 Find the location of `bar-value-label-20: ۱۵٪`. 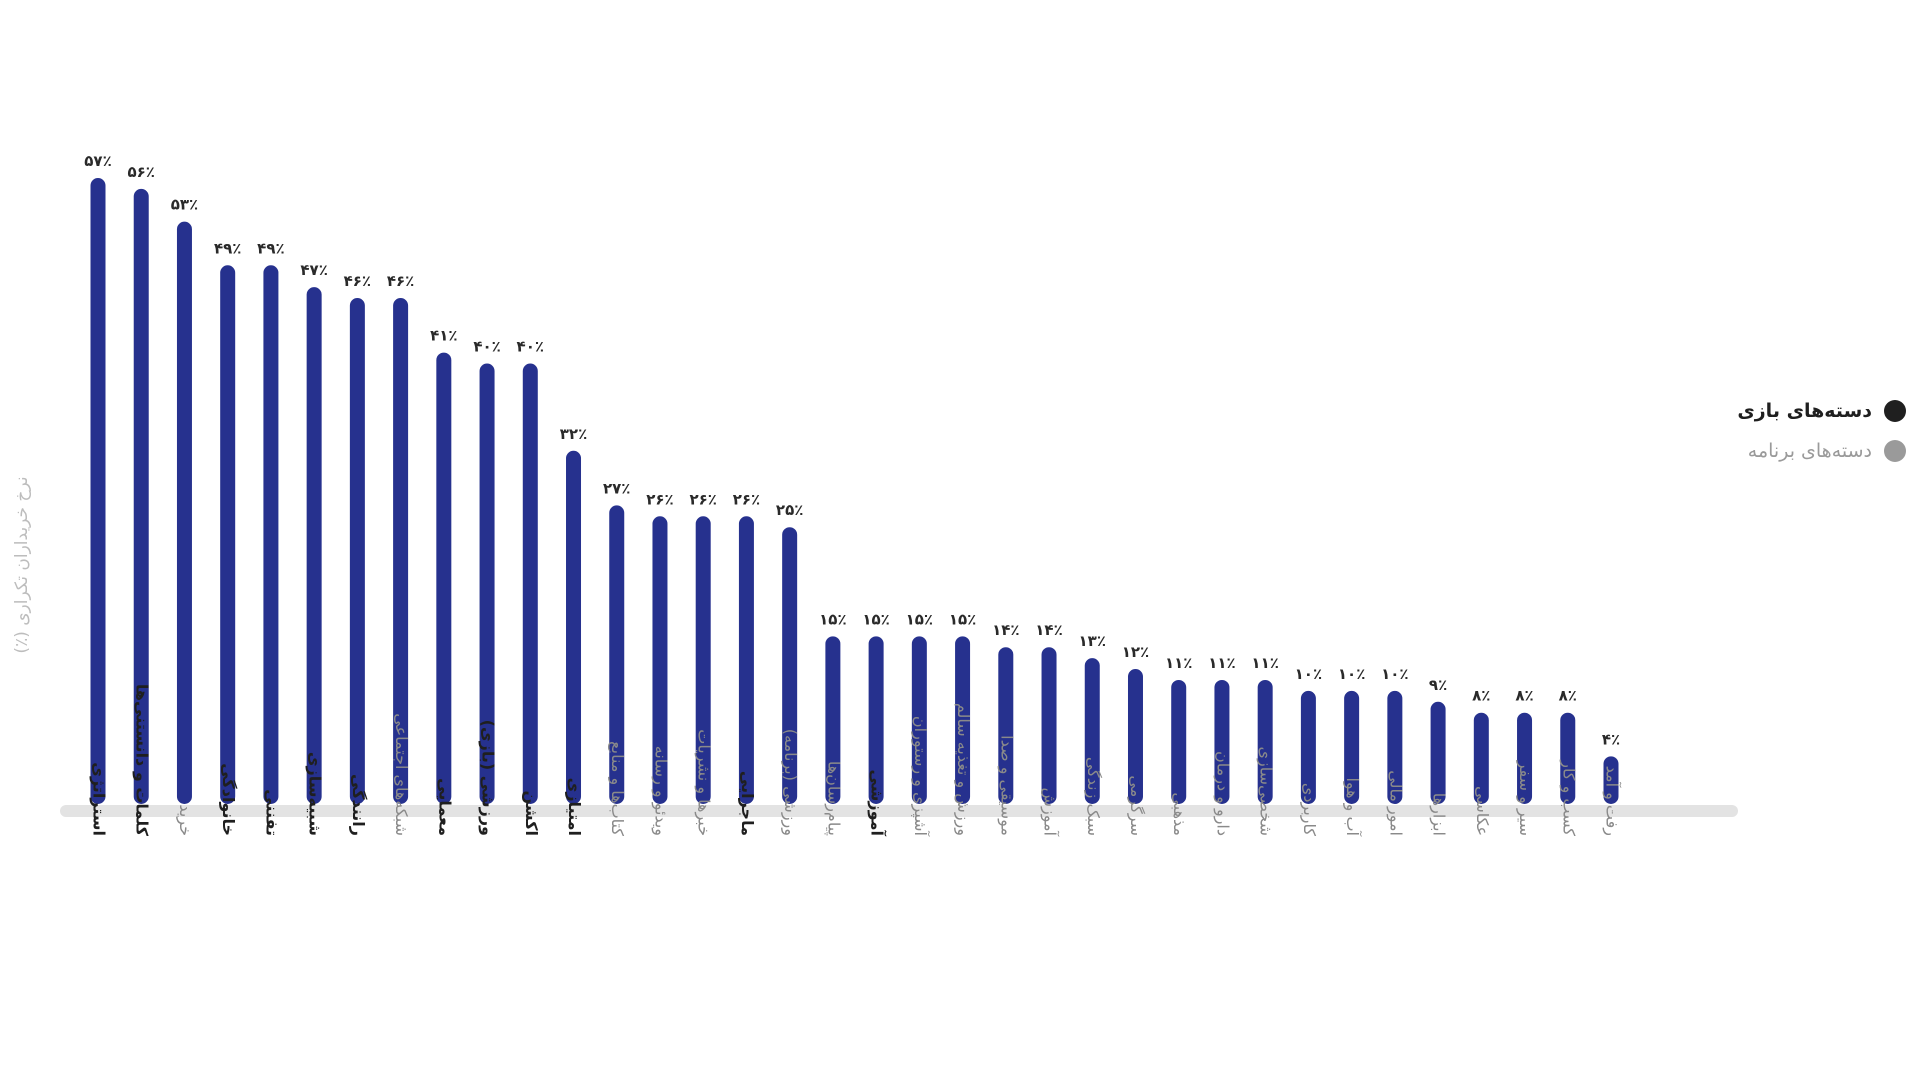

bar-value-label-20: ۱۵٪ is located at coordinates (962, 619).